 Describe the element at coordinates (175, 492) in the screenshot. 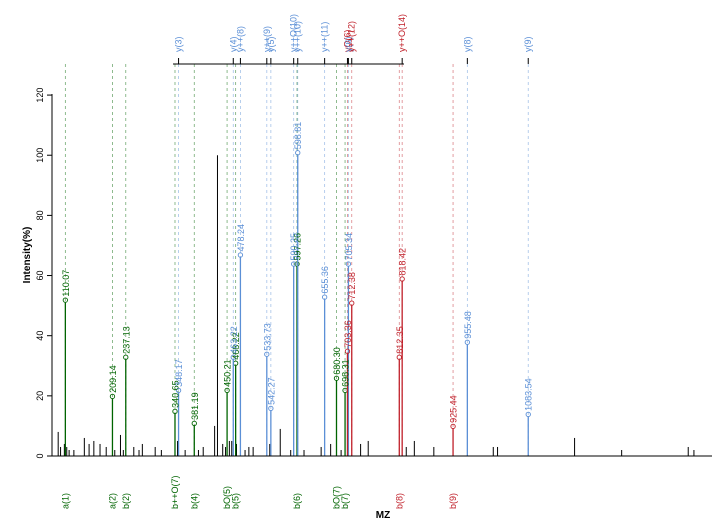

I see `bottom-ion-label: b++O(7)` at that location.